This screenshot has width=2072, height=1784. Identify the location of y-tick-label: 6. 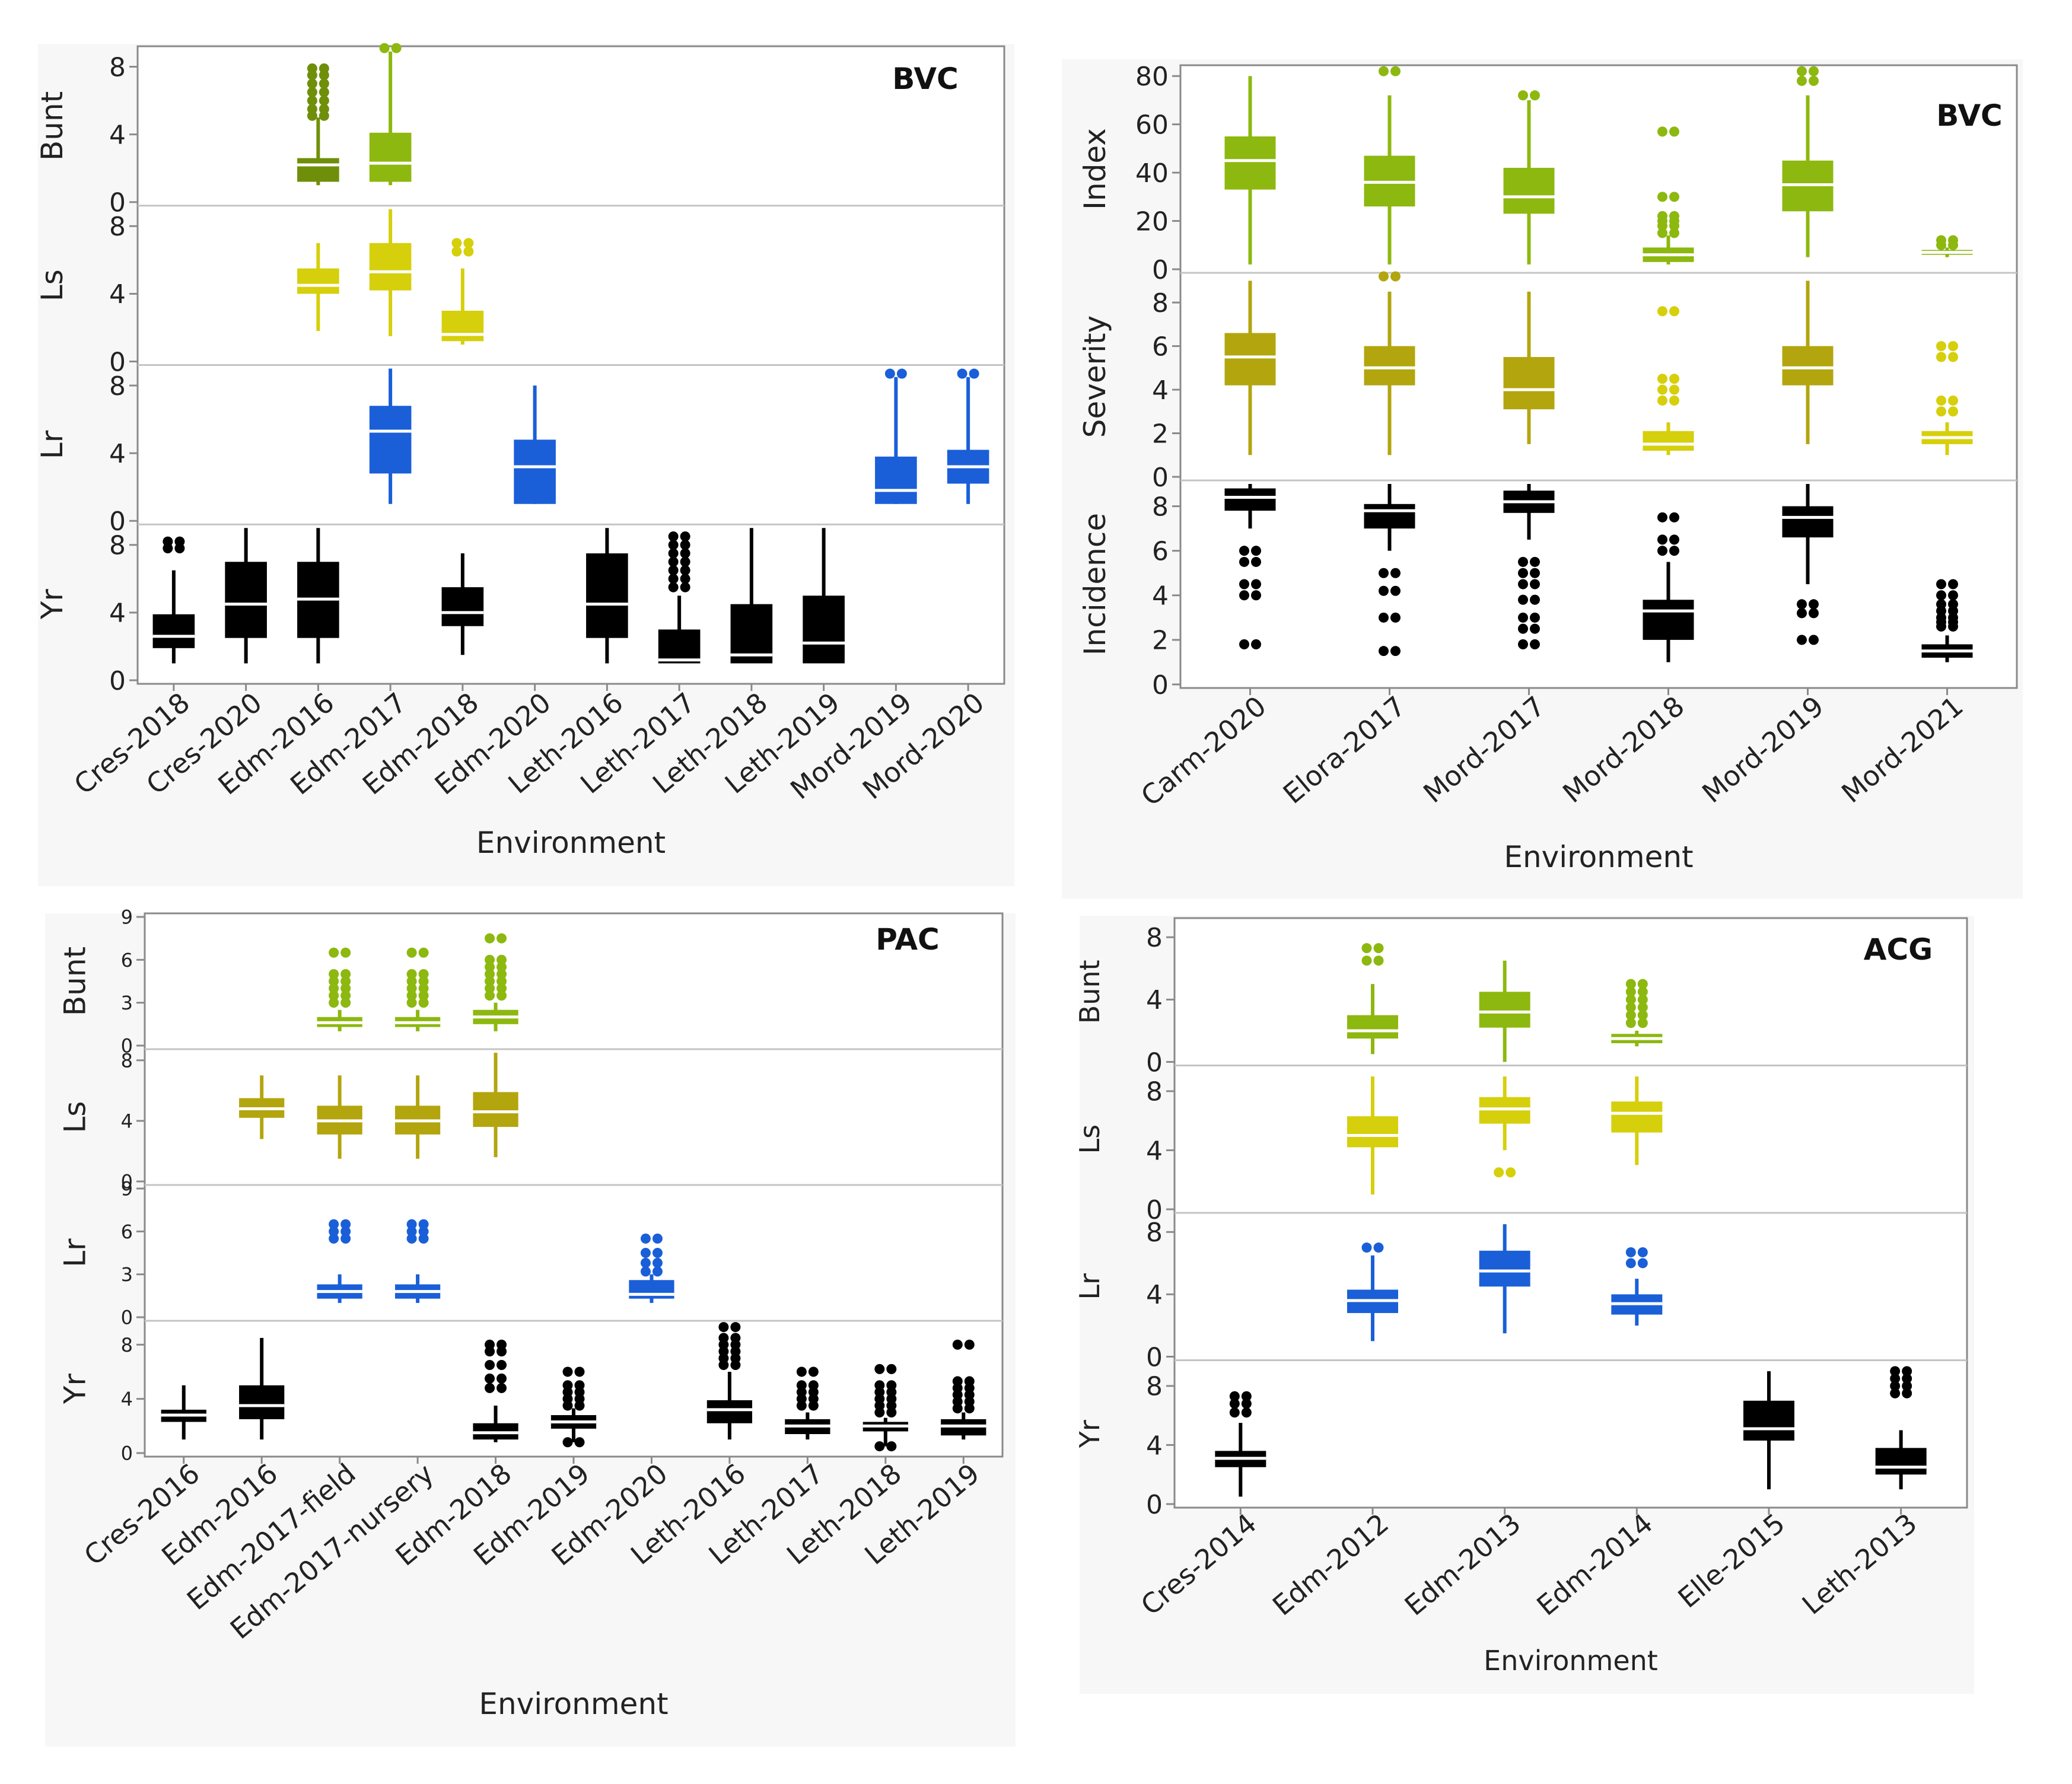
(1160, 347).